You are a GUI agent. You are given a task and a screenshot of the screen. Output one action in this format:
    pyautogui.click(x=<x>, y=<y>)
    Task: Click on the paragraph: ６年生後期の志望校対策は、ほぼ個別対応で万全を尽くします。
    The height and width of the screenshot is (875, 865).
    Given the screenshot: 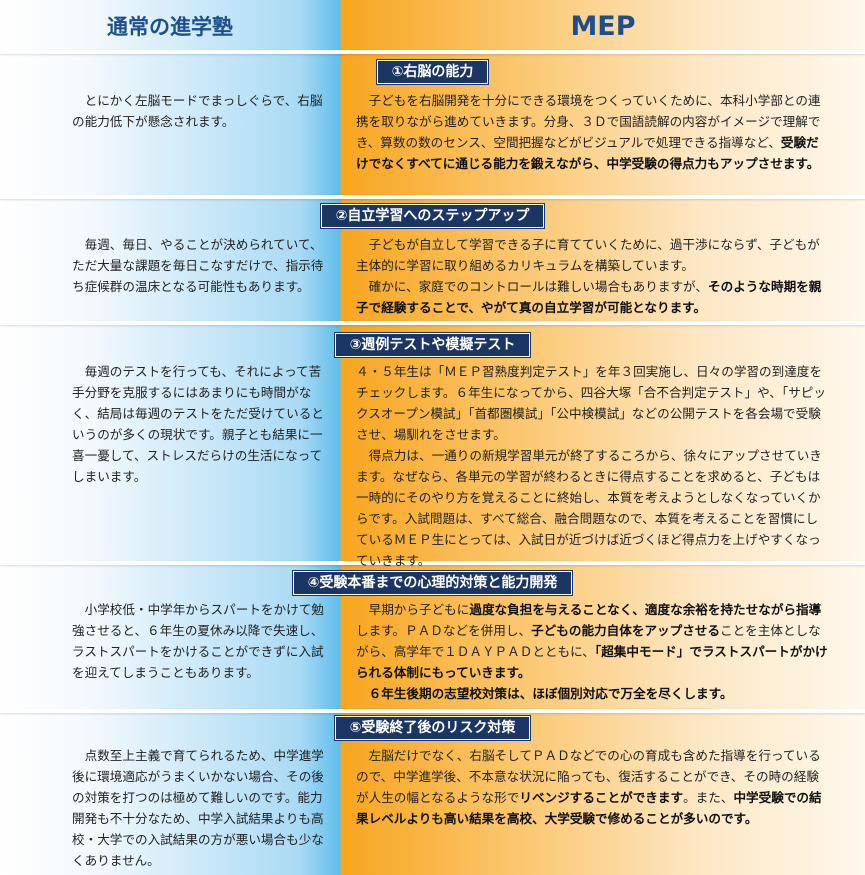 What is the action you would take?
    pyautogui.click(x=592, y=693)
    